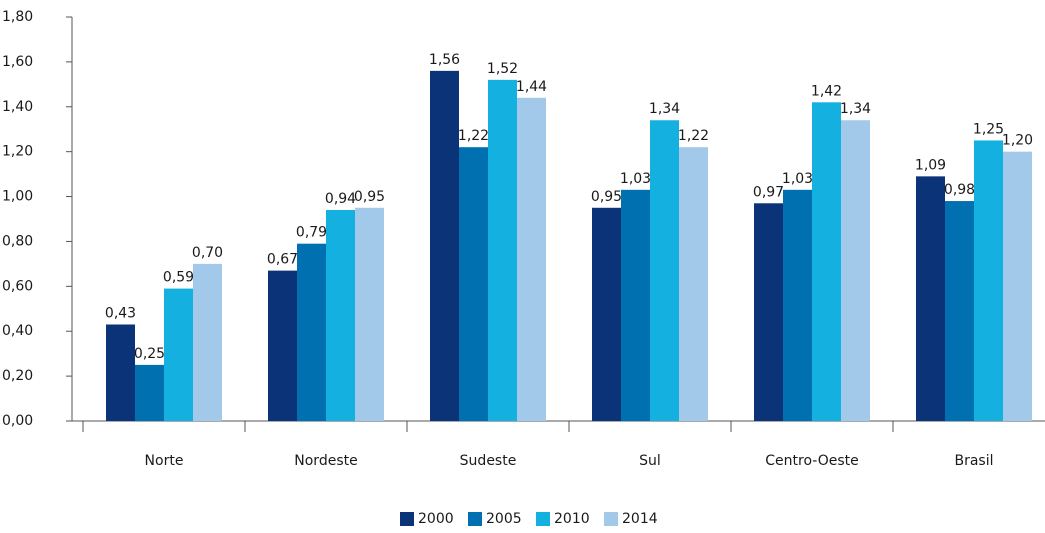 The width and height of the screenshot is (1045, 533). Describe the element at coordinates (17, 331) in the screenshot. I see `y-tick-label: 0,40` at that location.